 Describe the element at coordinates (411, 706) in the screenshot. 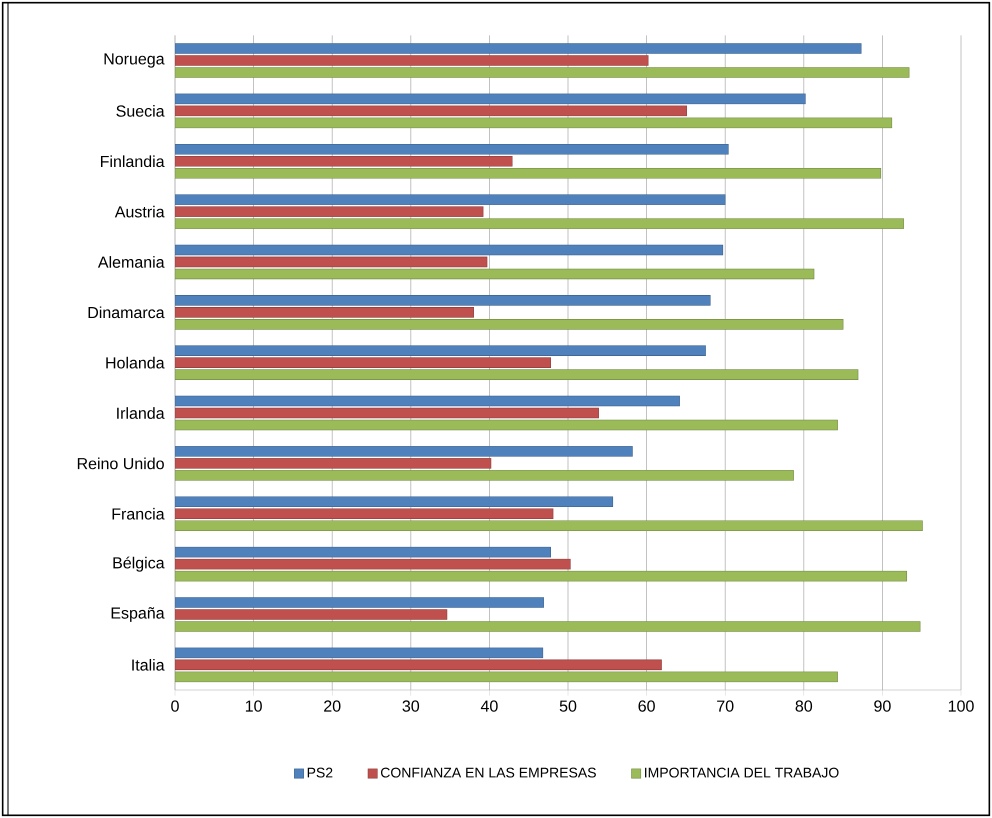

I see `x-tick-label: 30` at that location.